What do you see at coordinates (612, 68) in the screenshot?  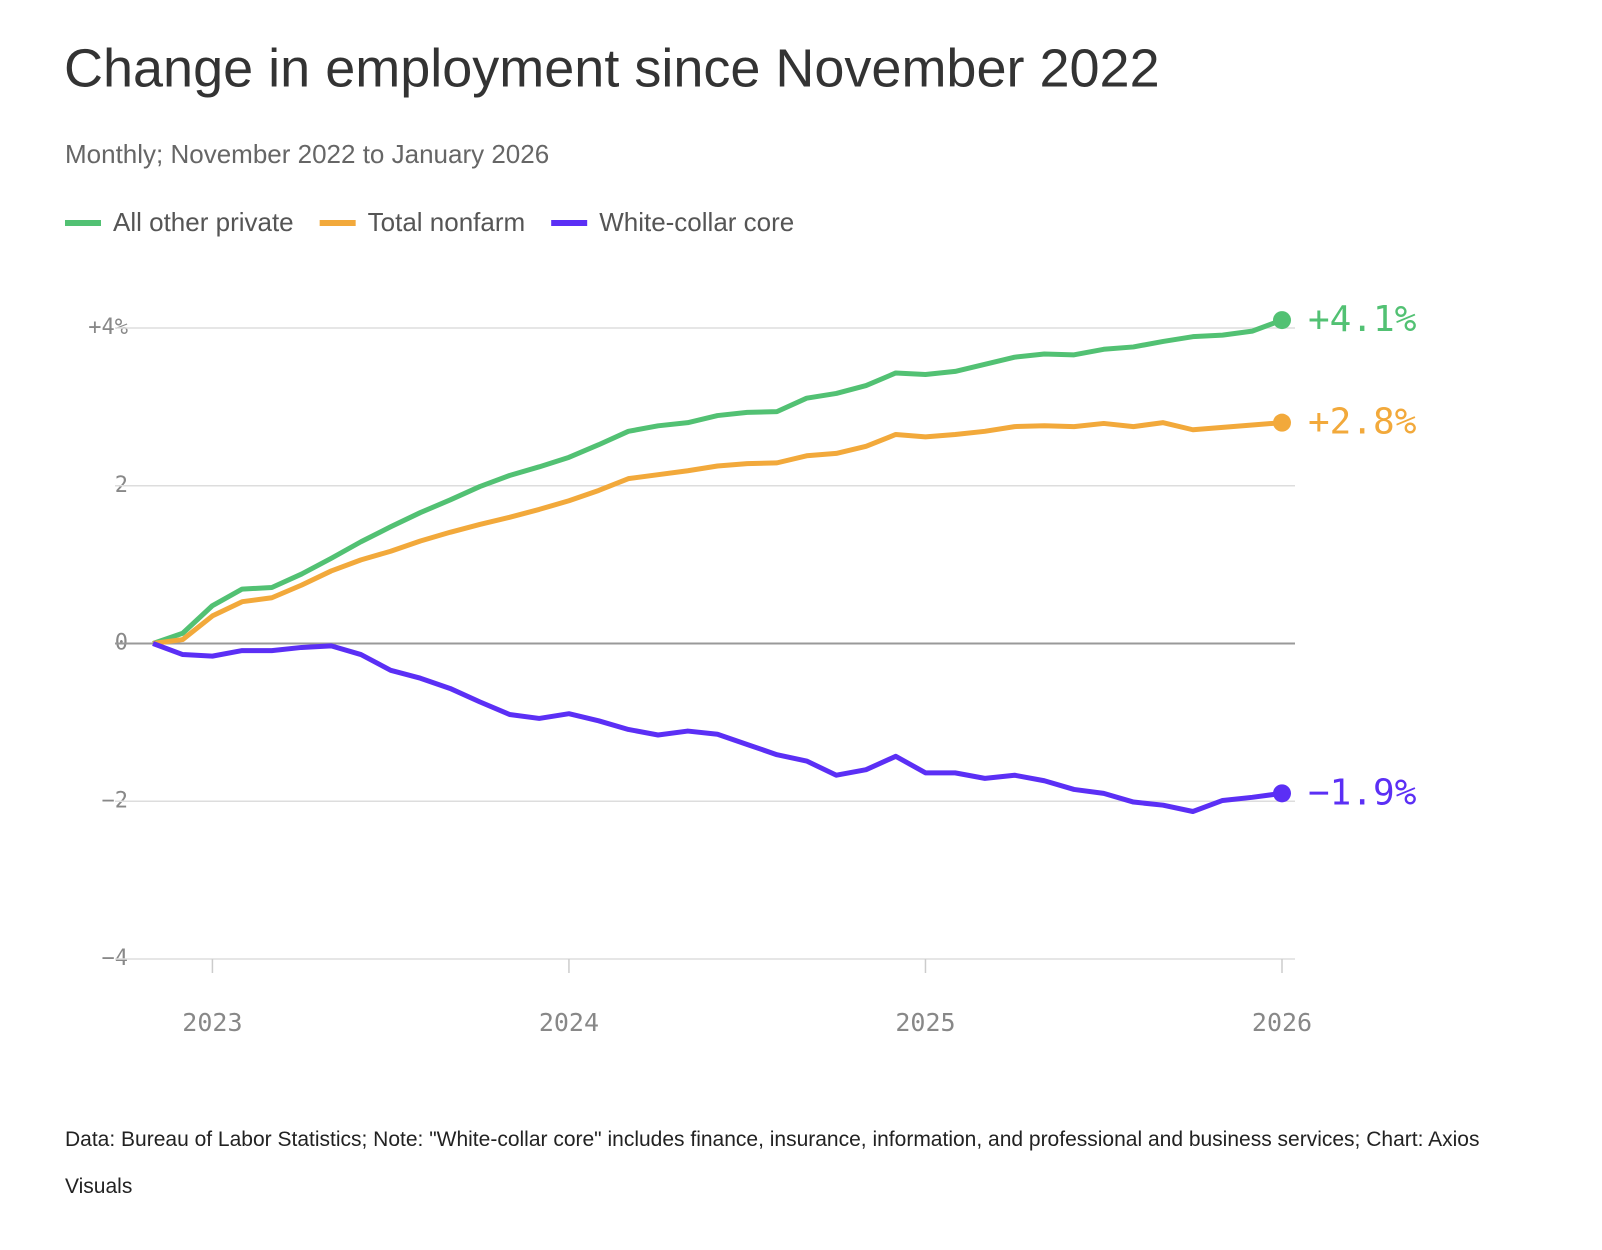 I see `chart-title: Change in employment since November 2022` at bounding box center [612, 68].